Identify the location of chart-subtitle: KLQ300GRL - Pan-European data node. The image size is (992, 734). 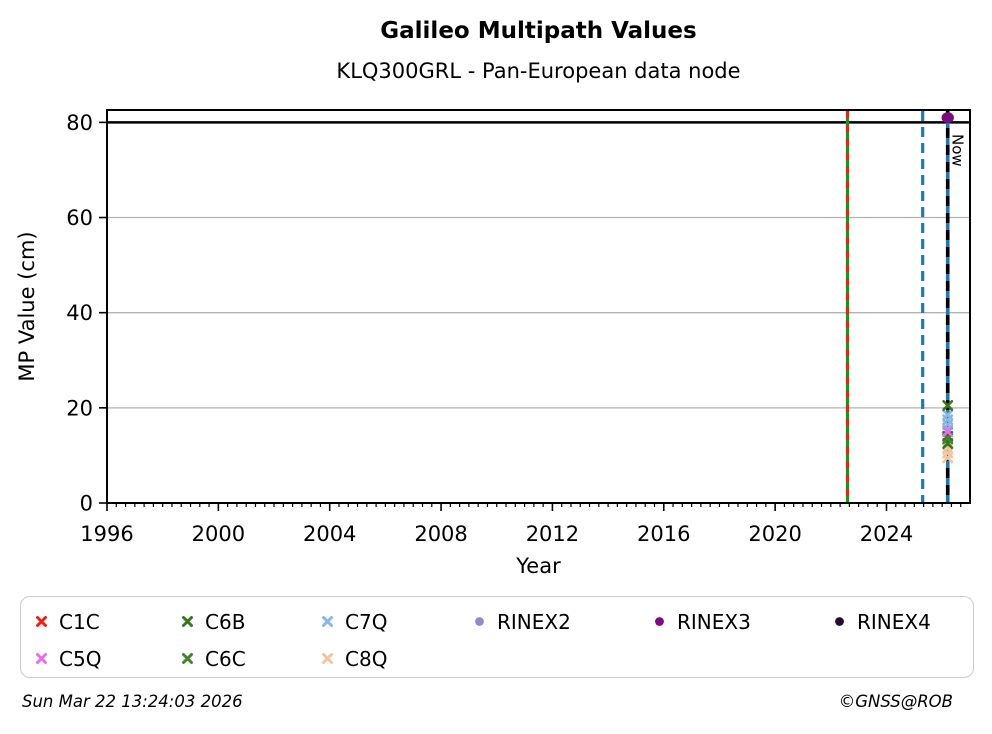
(538, 71).